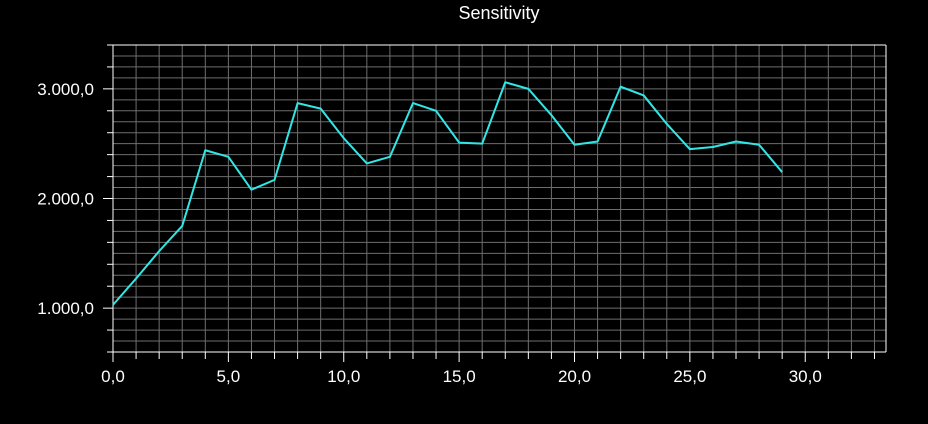 The height and width of the screenshot is (424, 928). What do you see at coordinates (805, 376) in the screenshot?
I see `x-tick-label: 30,0` at bounding box center [805, 376].